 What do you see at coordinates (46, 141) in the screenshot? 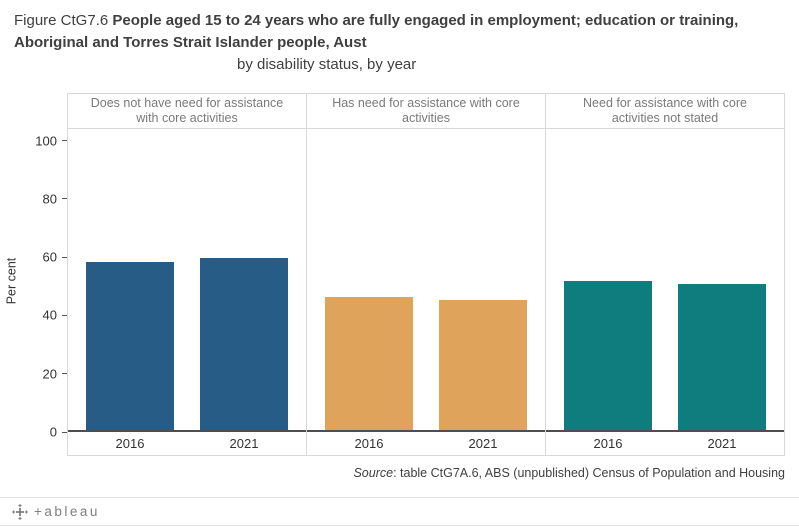
I see `y-tick-label: 100` at bounding box center [46, 141].